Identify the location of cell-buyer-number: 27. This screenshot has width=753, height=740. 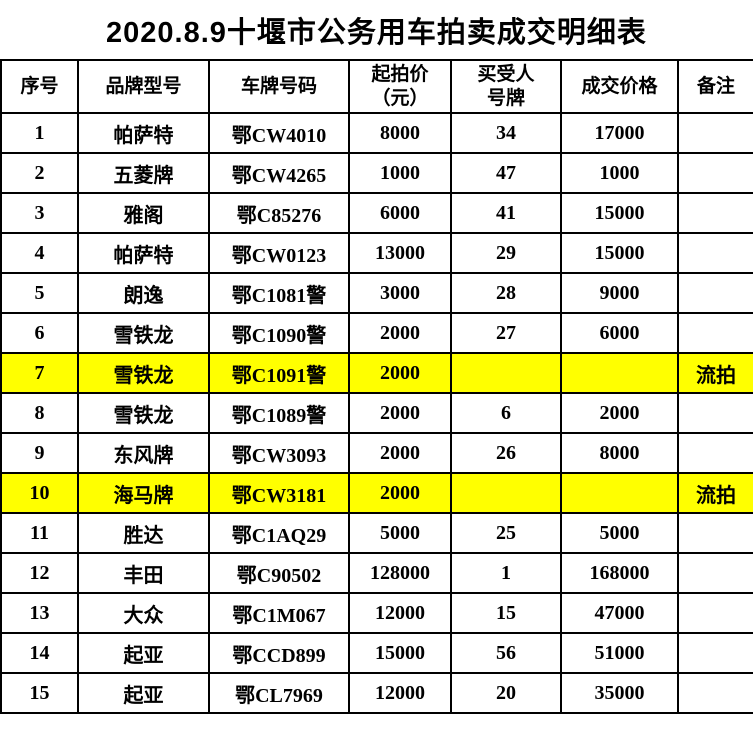
(506, 333).